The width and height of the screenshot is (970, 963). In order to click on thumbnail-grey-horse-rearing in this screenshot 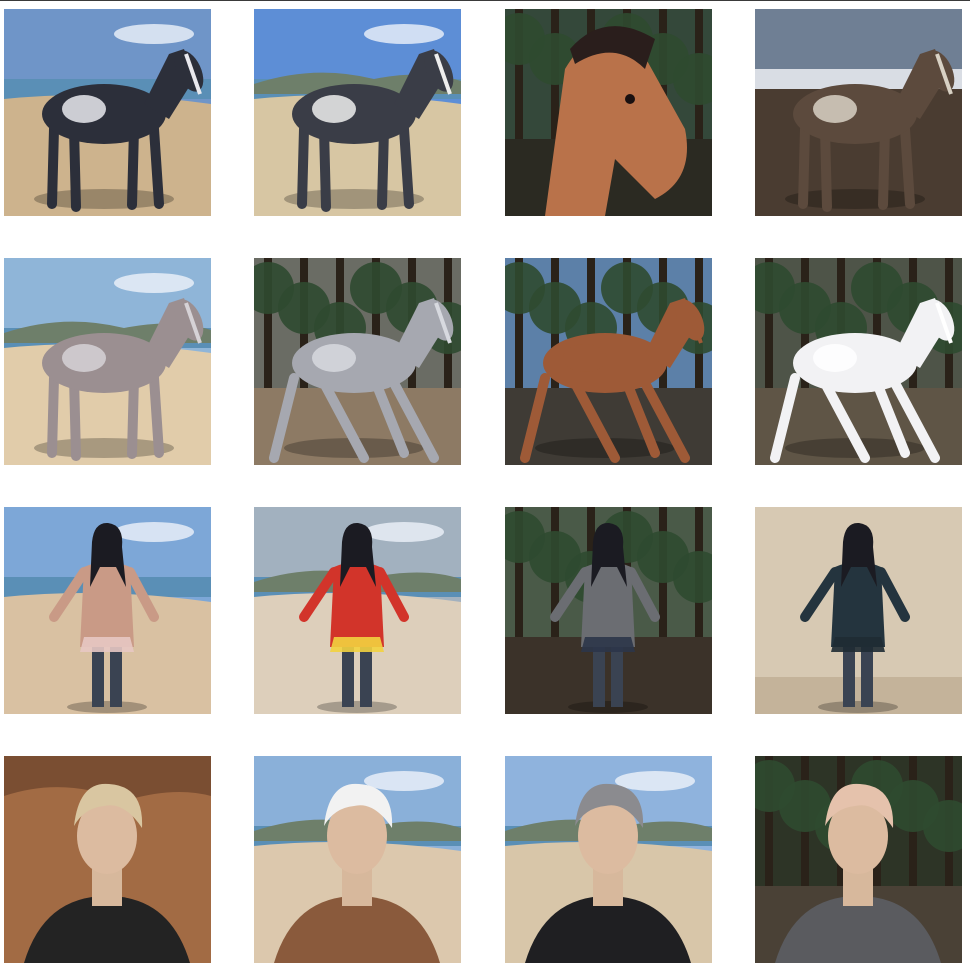, I will do `click(357, 361)`.